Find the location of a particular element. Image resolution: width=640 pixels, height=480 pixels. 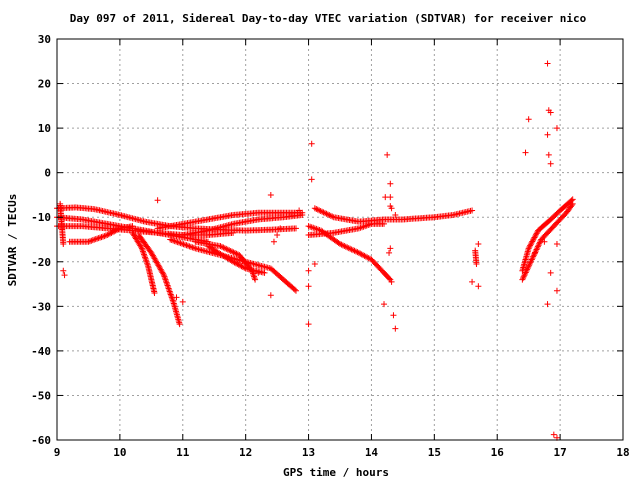

x-tick-label: 10 is located at coordinates (119, 452).